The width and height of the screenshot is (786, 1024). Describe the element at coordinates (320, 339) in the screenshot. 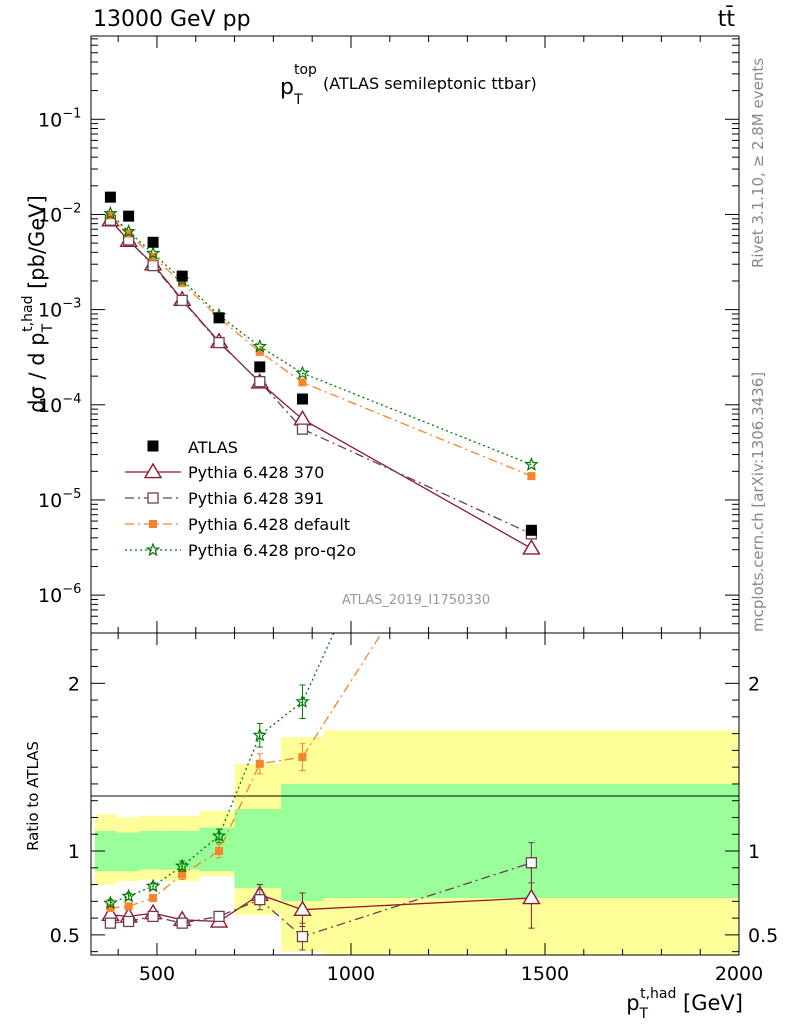

I see `series-line` at that location.